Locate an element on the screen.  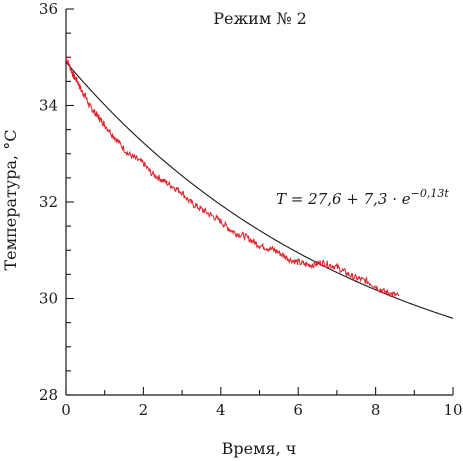
y-tick-label: 32 is located at coordinates (48, 202).